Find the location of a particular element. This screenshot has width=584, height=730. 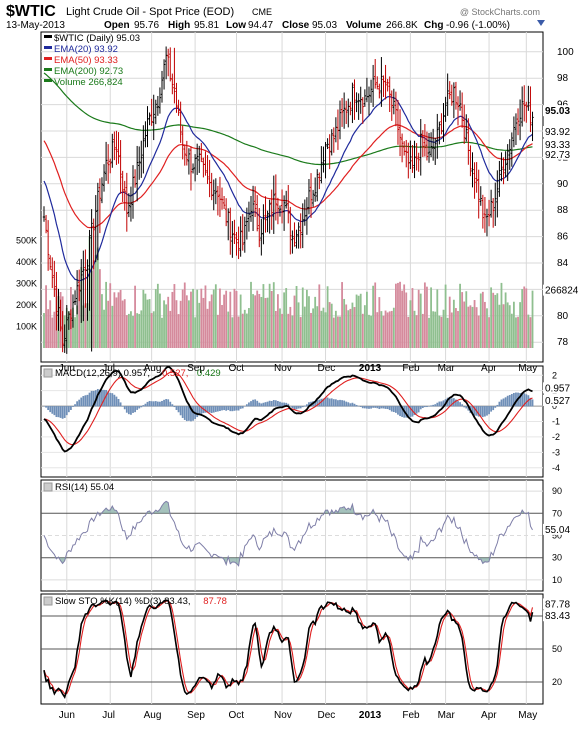

macd-y-tick-label: -2 is located at coordinates (556, 437).